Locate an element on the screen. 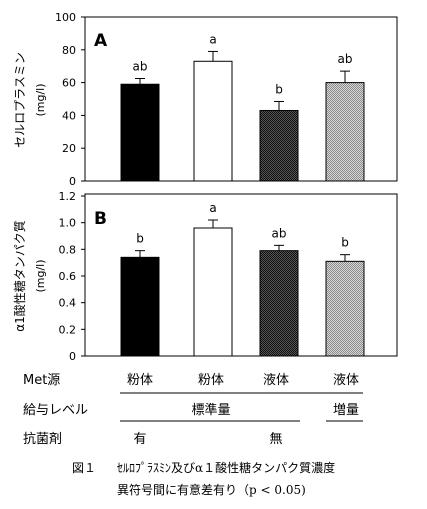 The height and width of the screenshot is (509, 427). caption-note: 異符号間に有意差有り（p < 0.05) is located at coordinates (211, 489).